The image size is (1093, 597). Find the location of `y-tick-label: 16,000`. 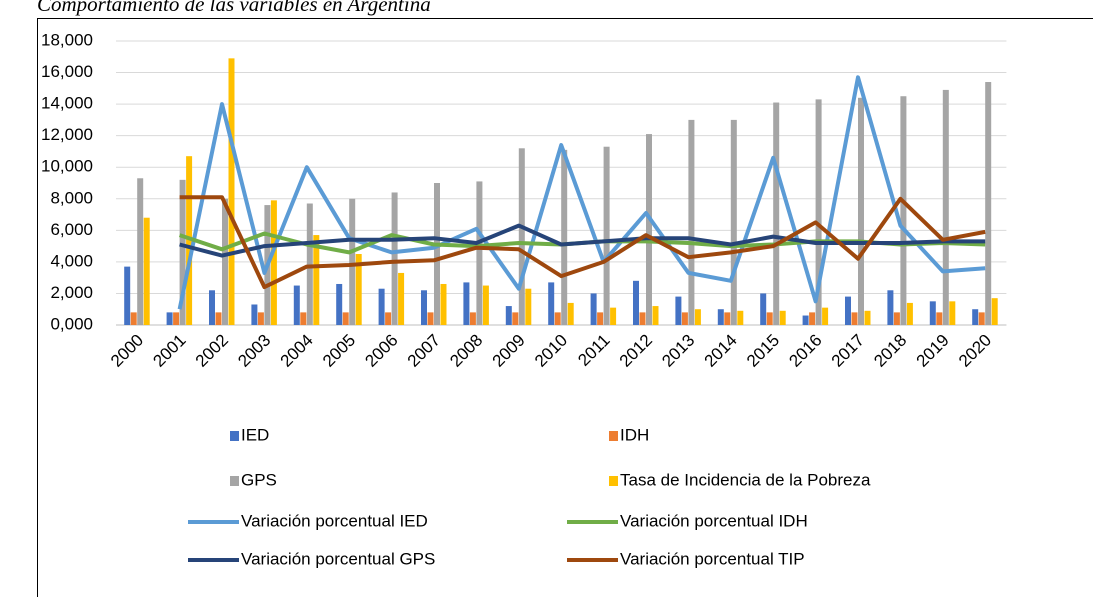

y-tick-label: 16,000 is located at coordinates (67, 71).